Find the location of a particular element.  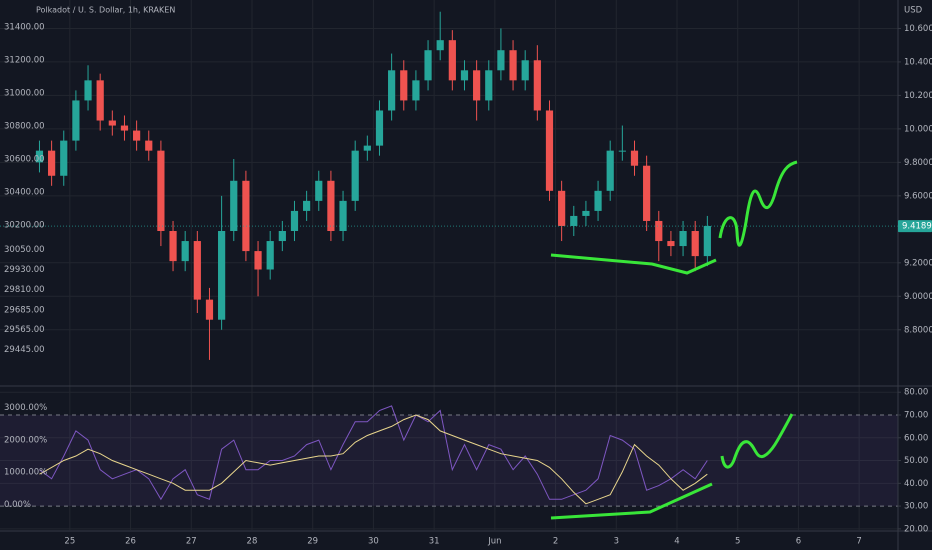

y2-tick-label: 29565.00 is located at coordinates (24, 330).